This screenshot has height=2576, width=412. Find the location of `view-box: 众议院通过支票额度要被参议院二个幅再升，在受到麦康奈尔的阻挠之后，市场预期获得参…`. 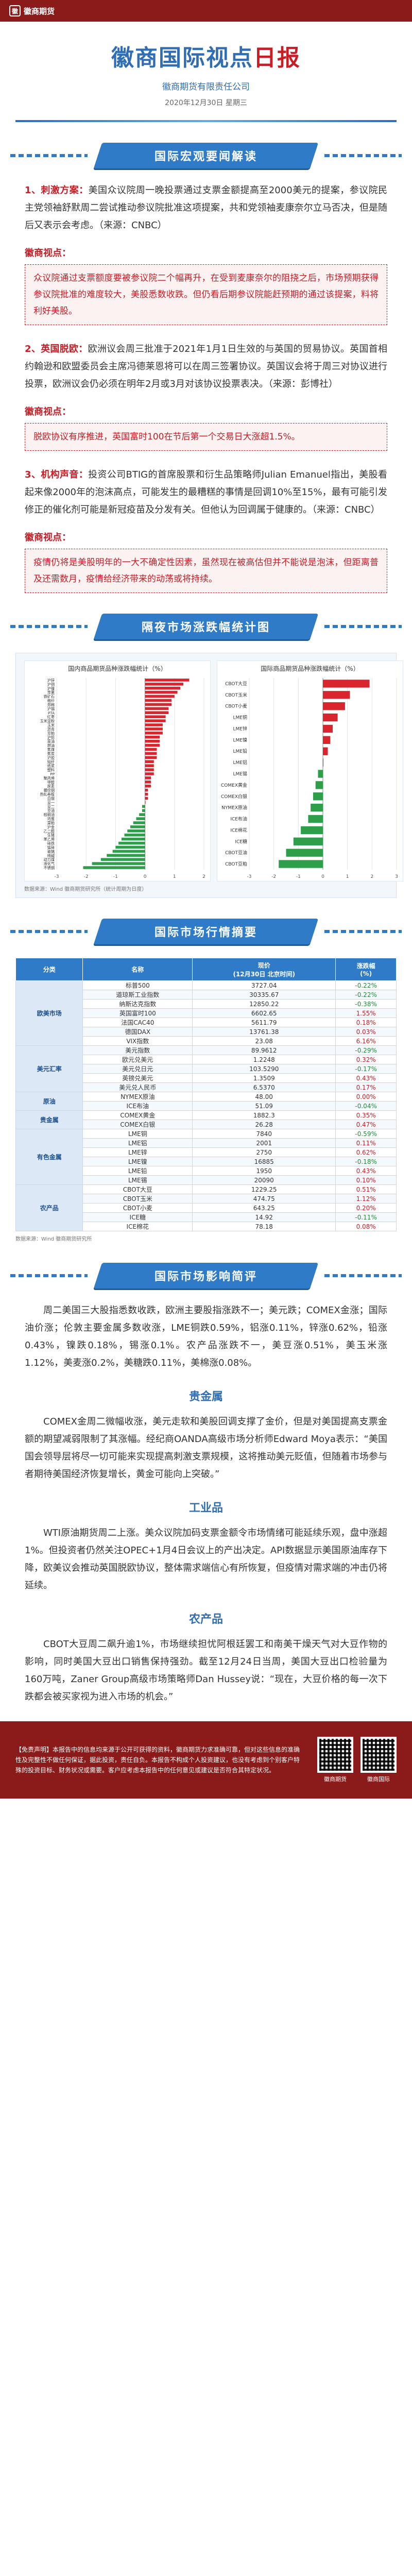

view-box: 众议院通过支票额度要被参议院二个幅再升，在受到麦康奈尔的阻挠之后，市场预期获得参… is located at coordinates (206, 294).